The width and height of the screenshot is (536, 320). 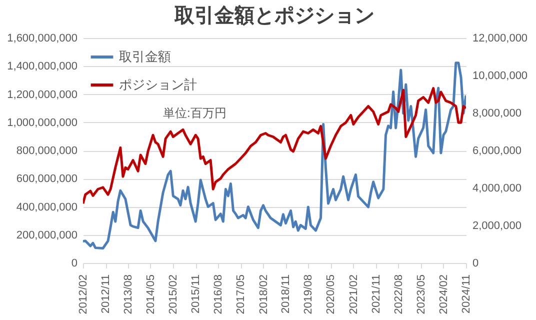 What do you see at coordinates (497, 151) in the screenshot?
I see `y2-tick-label: 6,000,000` at bounding box center [497, 151].